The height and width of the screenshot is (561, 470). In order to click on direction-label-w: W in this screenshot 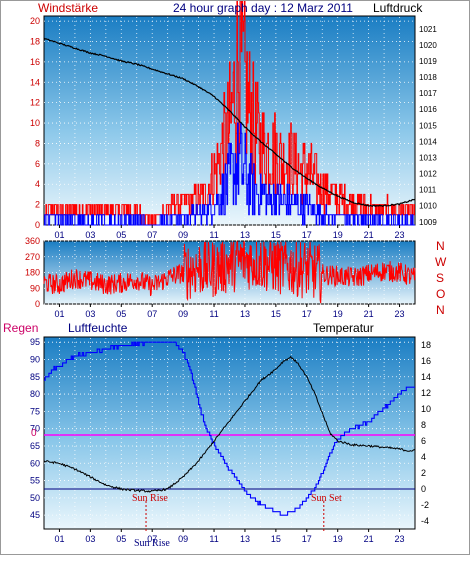, I will do `click(441, 262)`.